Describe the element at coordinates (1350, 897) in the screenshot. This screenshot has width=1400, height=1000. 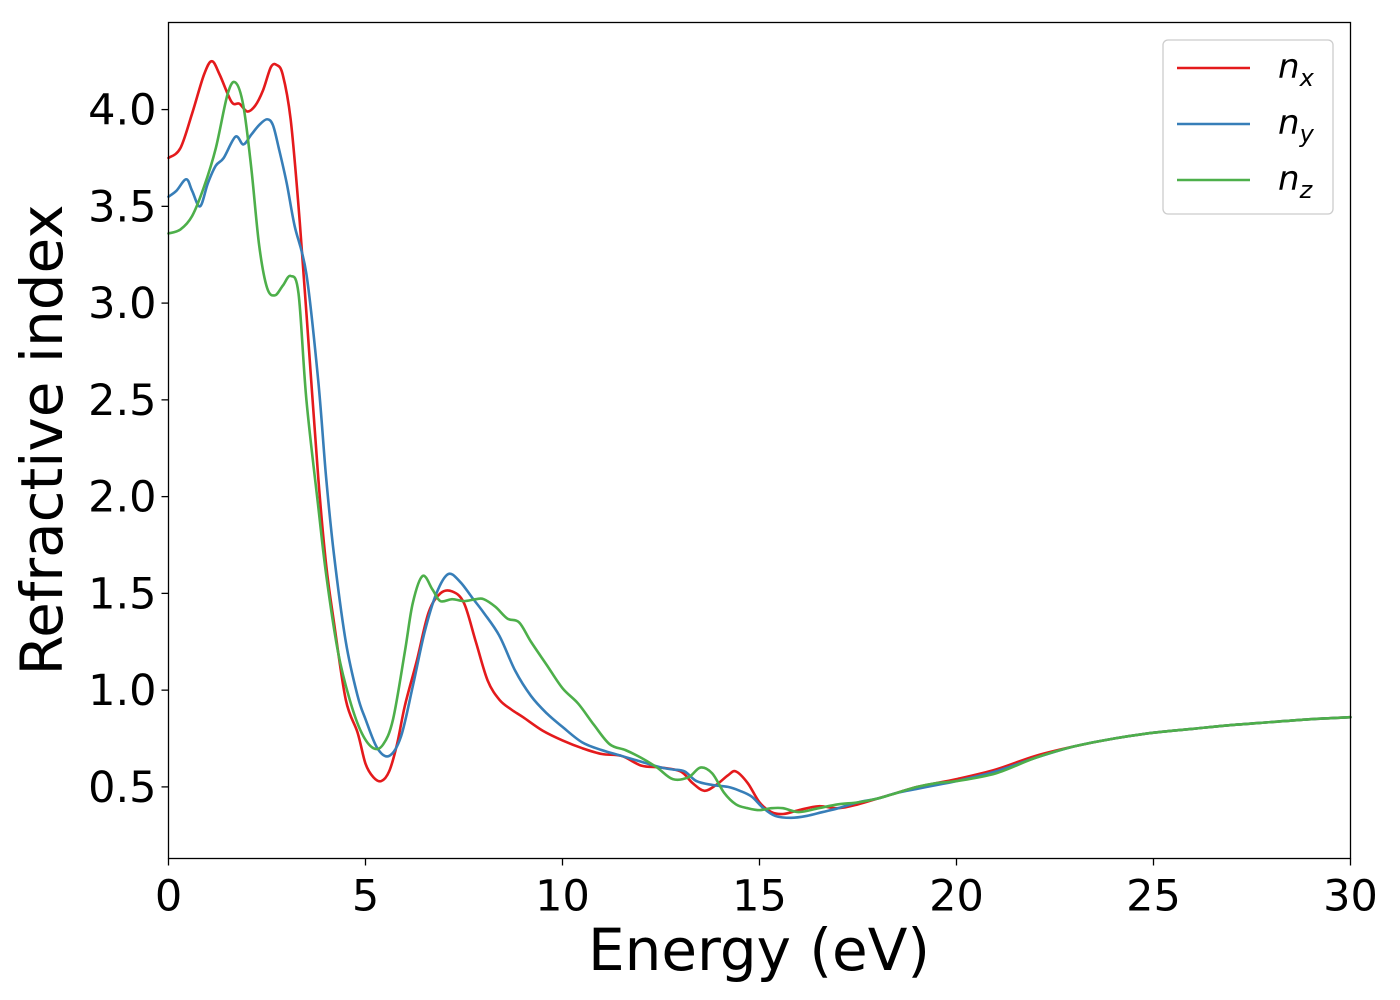
I see `x-tick-label: 30` at that location.